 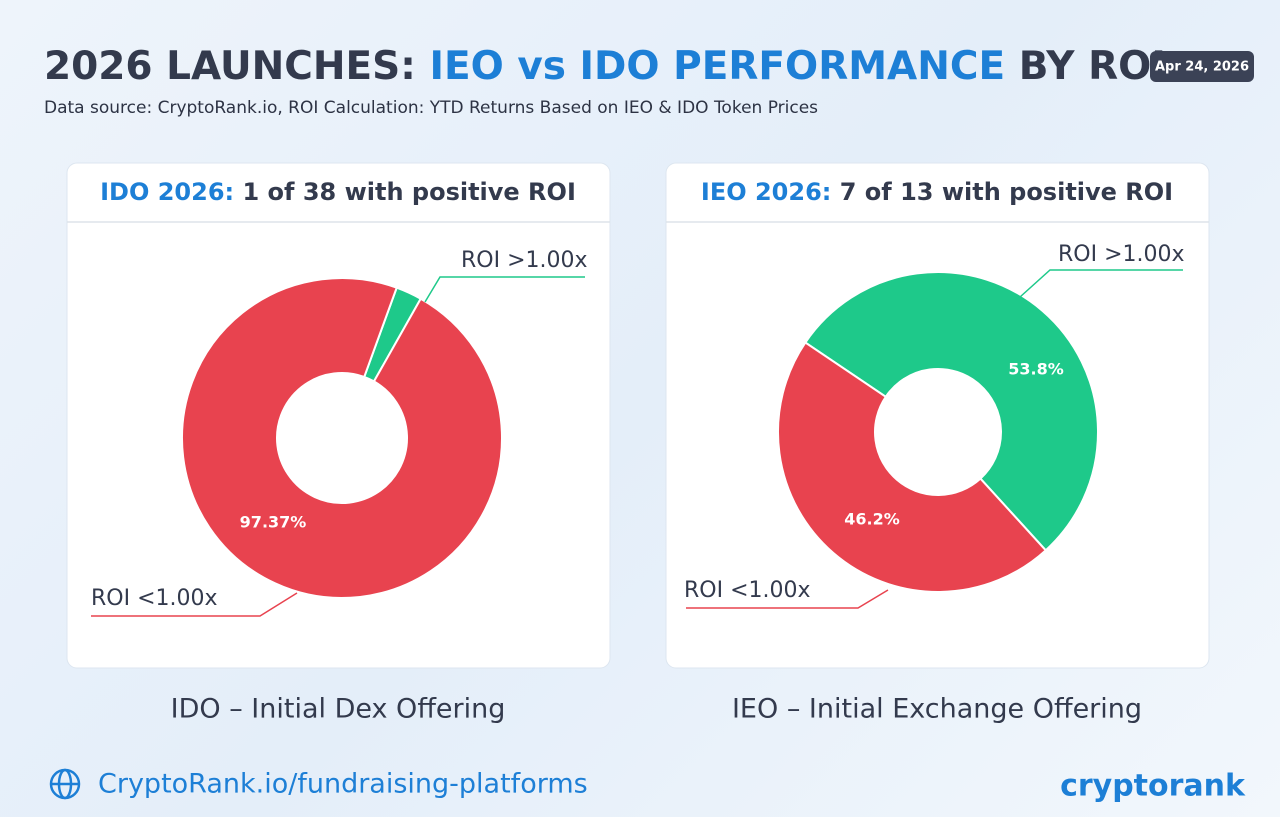 What do you see at coordinates (273, 522) in the screenshot?
I see `value-label: 97.37%` at bounding box center [273, 522].